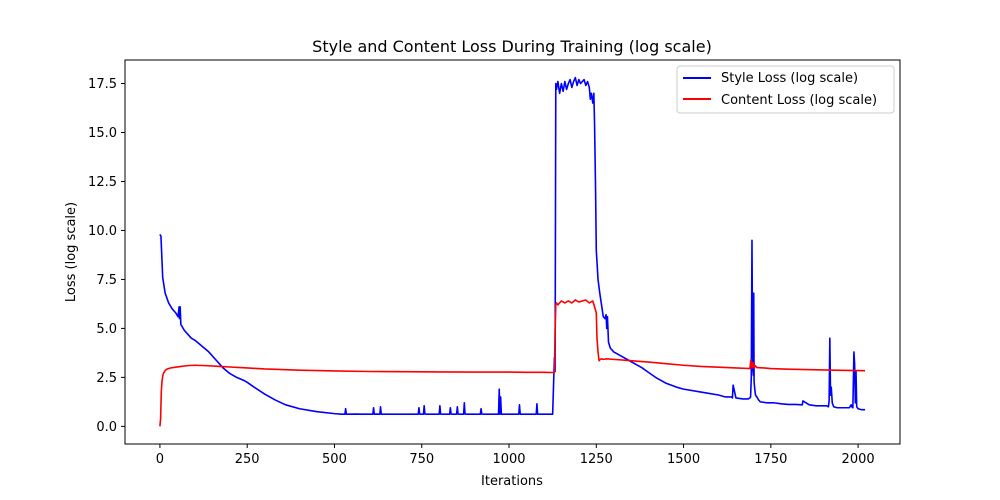 The height and width of the screenshot is (500, 1000). I want to click on y-tick-label: 7.5, so click(106, 280).